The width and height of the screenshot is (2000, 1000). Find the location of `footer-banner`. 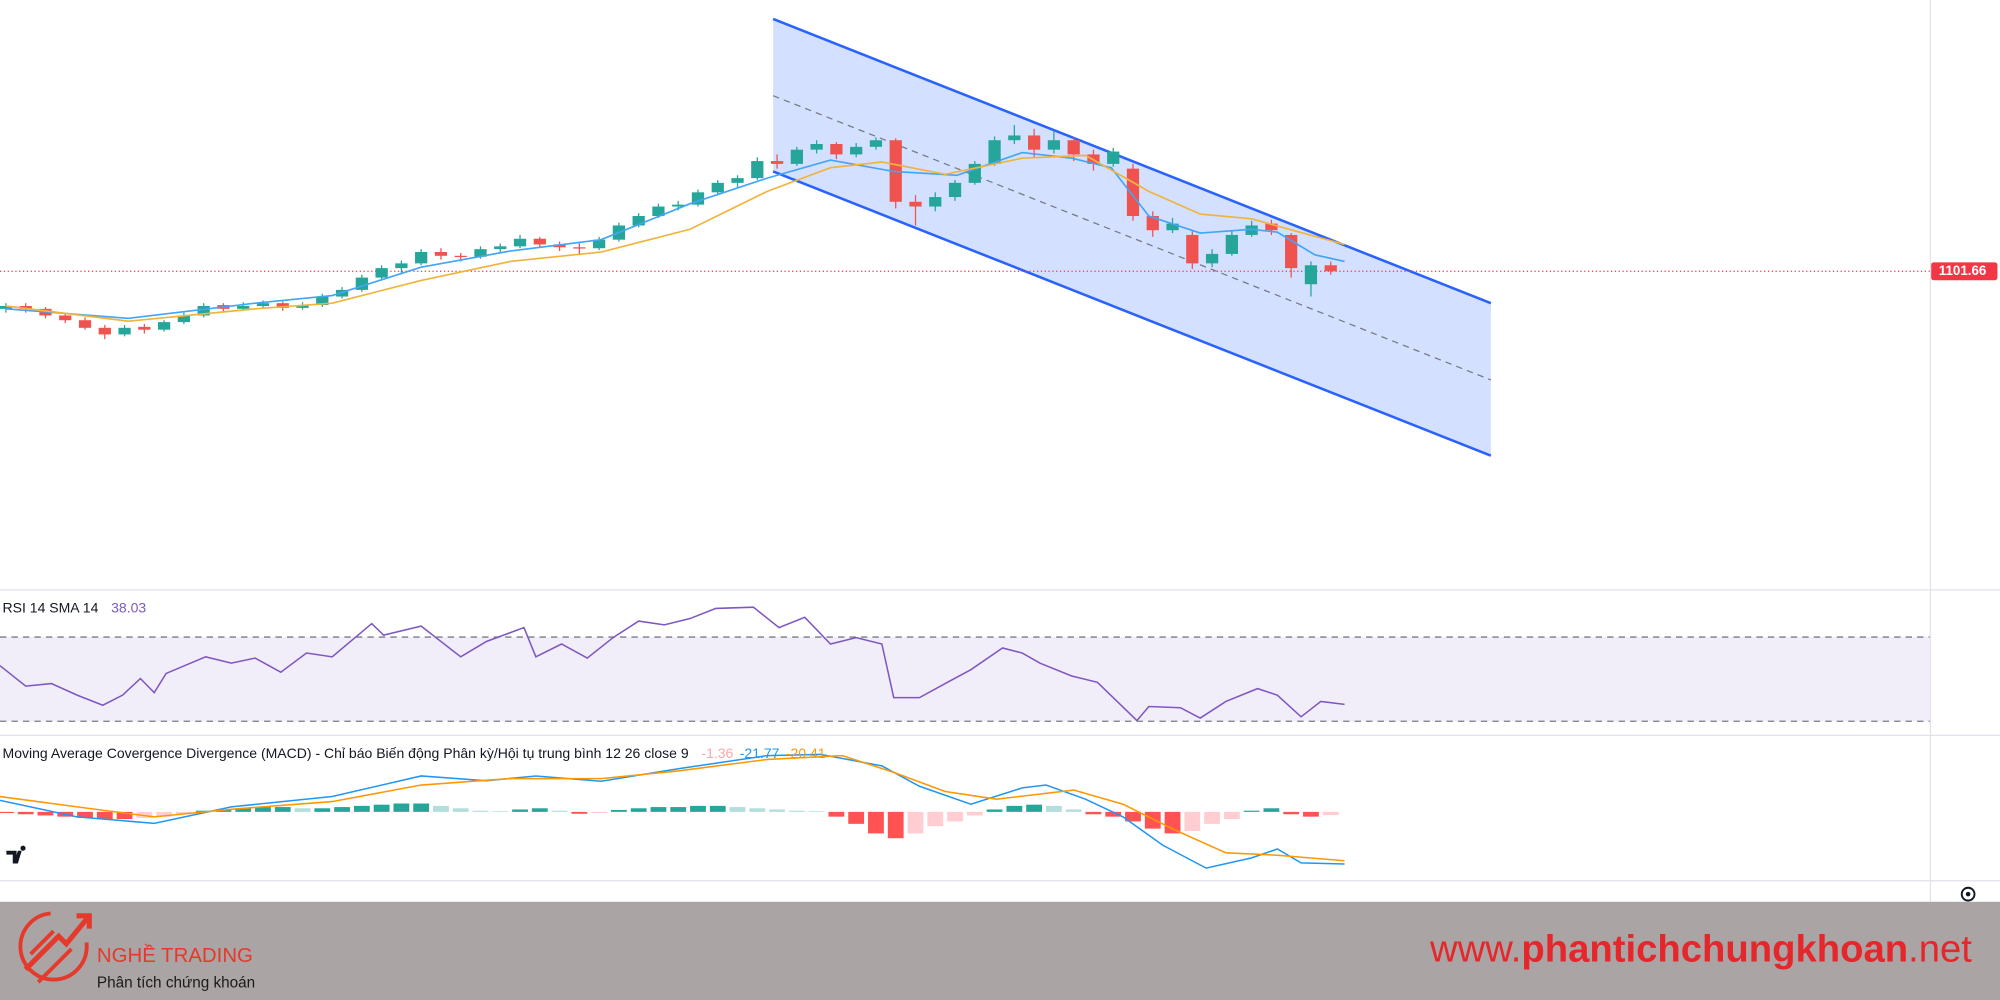

footer-banner is located at coordinates (1000, 950).